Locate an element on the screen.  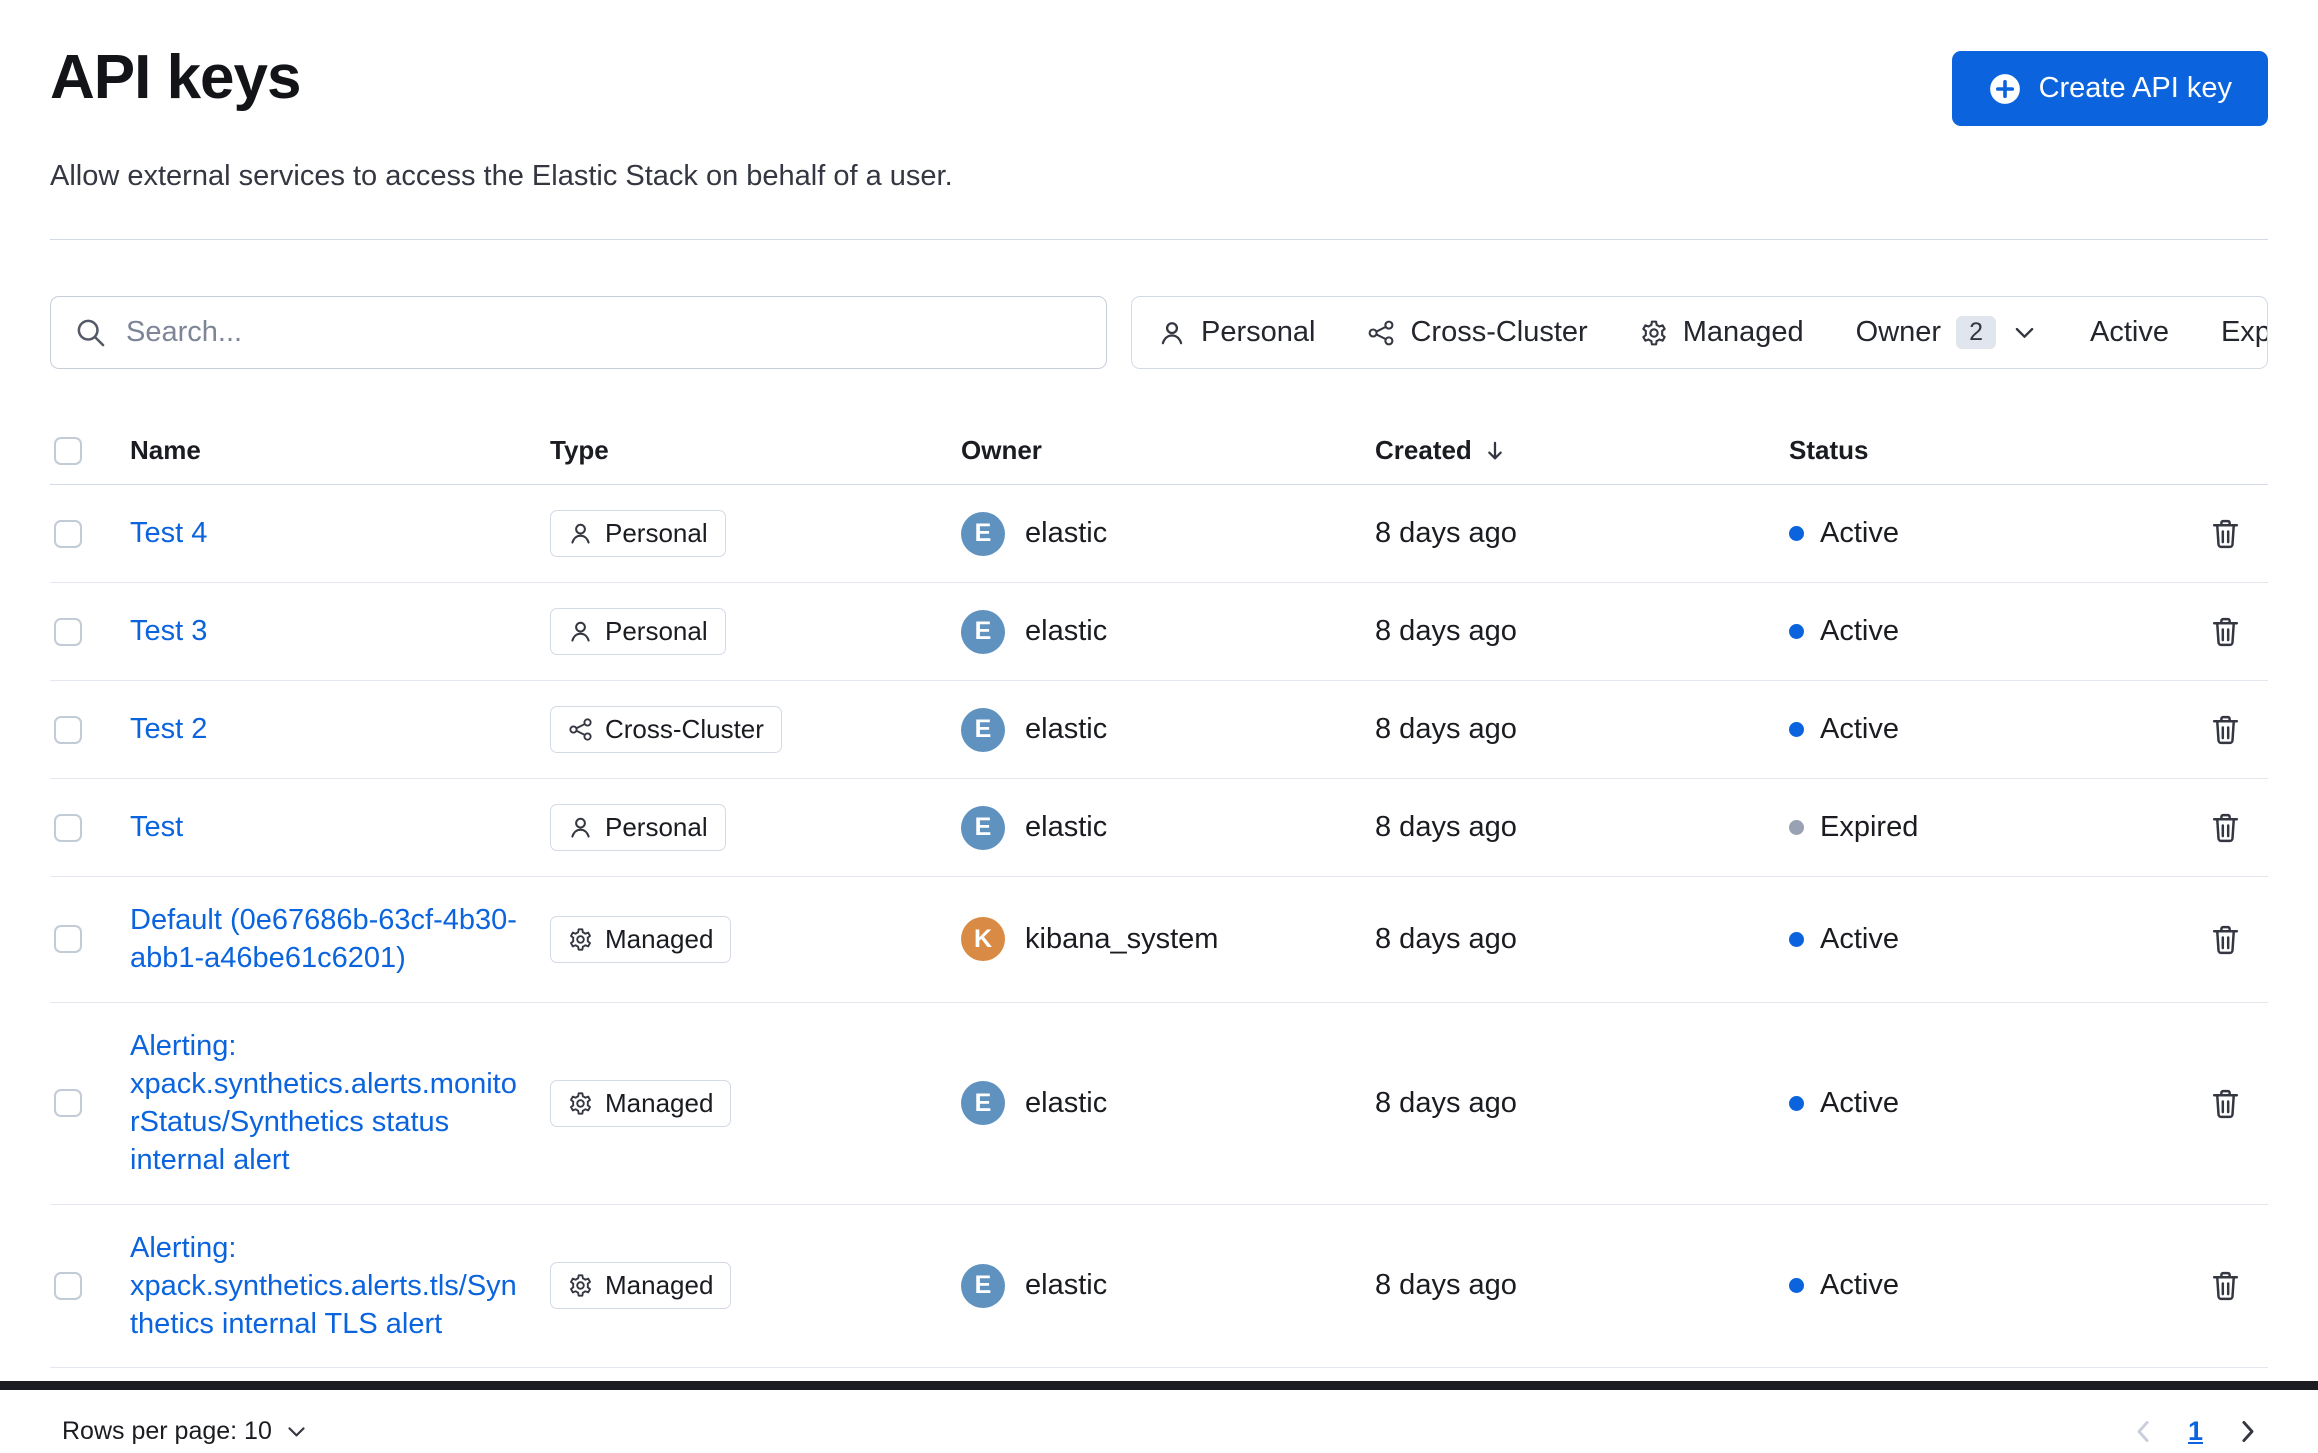
select-all-checkbox is located at coordinates (68, 450).